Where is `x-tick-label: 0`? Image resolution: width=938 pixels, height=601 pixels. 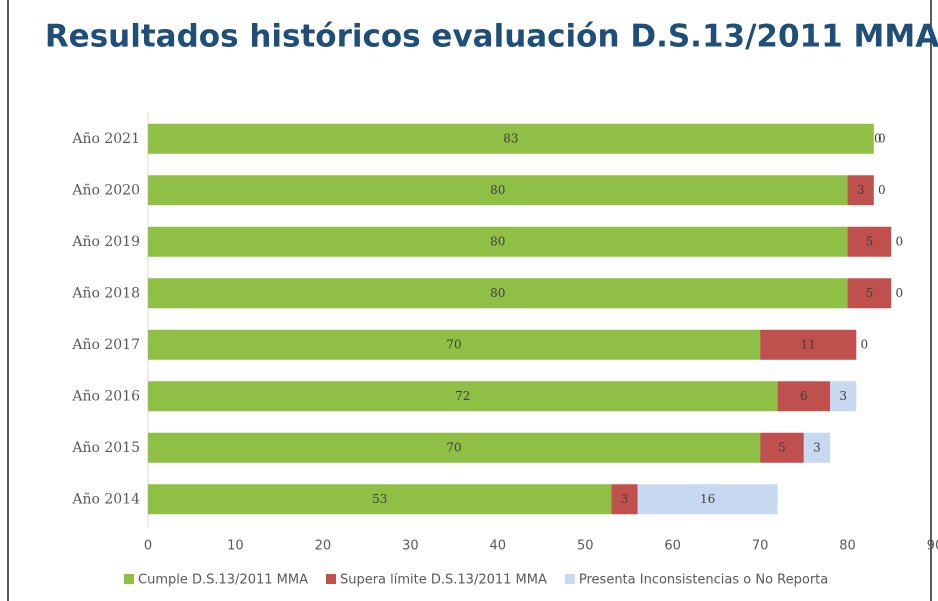
x-tick-label: 0 is located at coordinates (148, 546).